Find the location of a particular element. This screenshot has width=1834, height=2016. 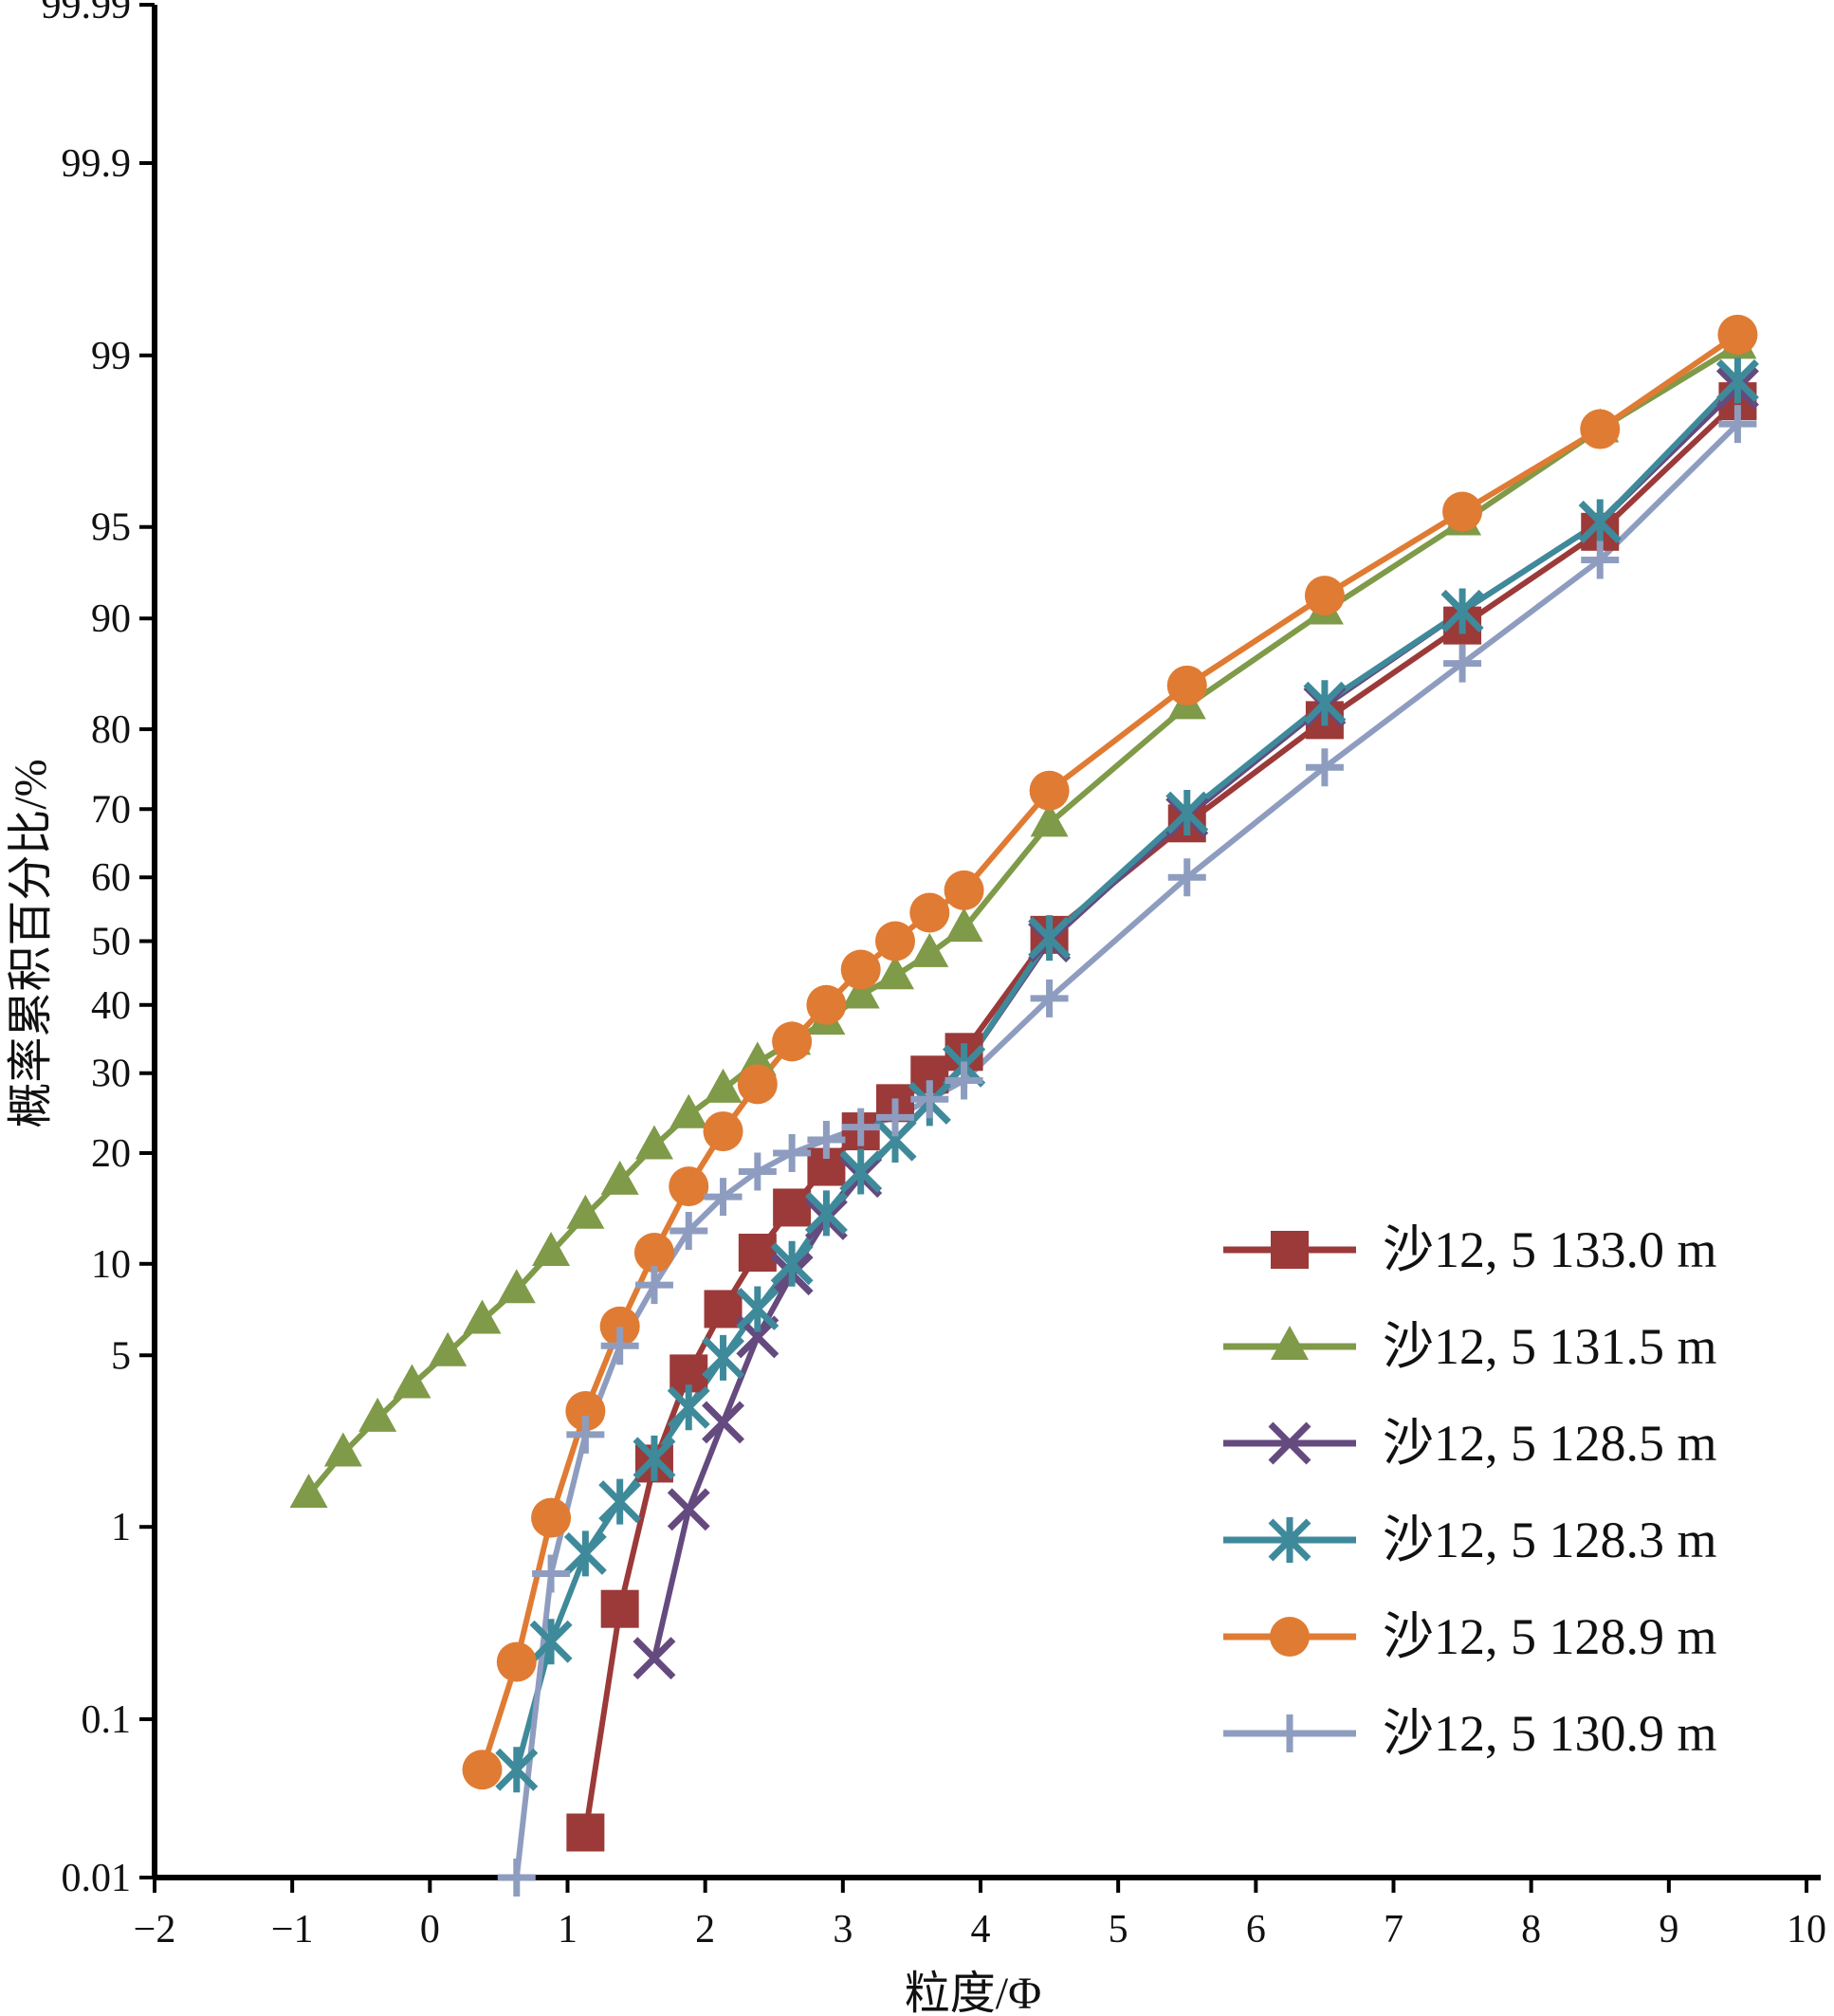

legend-item: 沙12, 5 128.3 m is located at coordinates (1470, 1540).